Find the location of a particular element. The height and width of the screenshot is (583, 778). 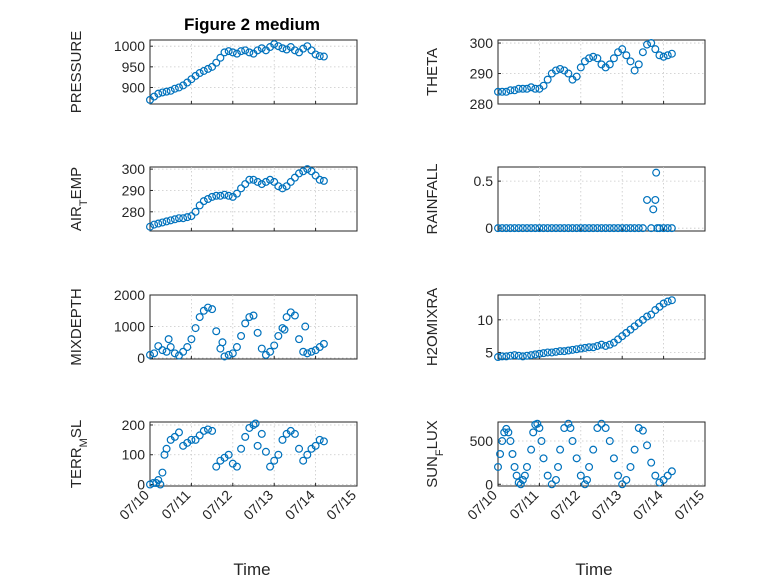

y-tick-label: 0 is located at coordinates (489, 484).